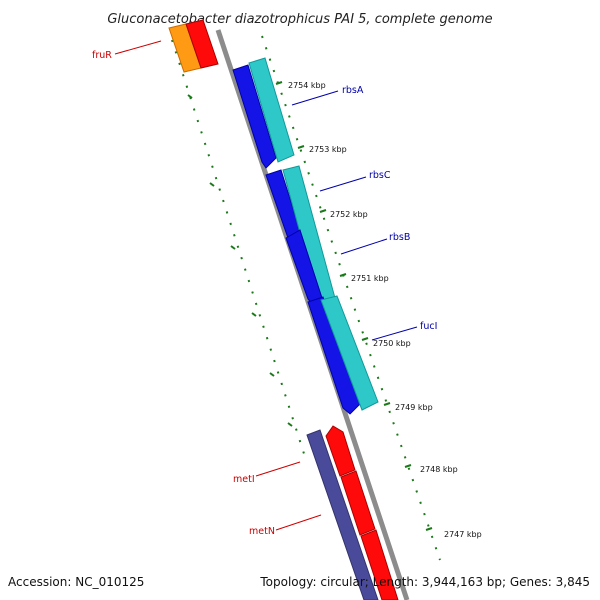 Image resolution: width=600 pixels, height=600 pixels. What do you see at coordinates (193, 46) in the screenshot?
I see `fruR-gene` at bounding box center [193, 46].